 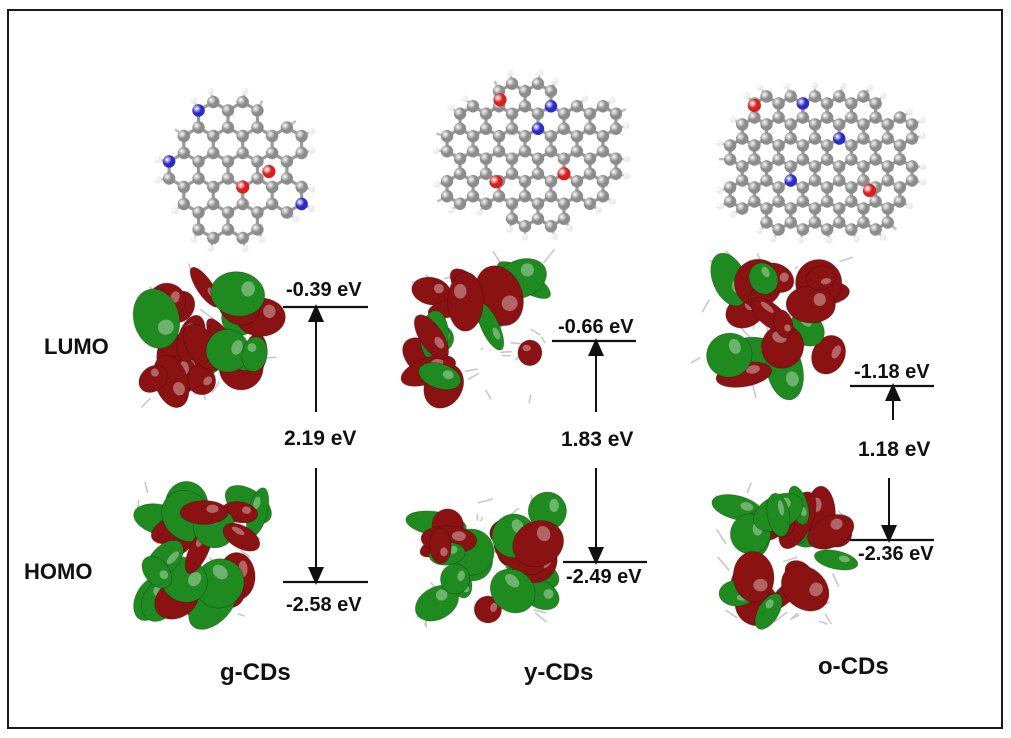 What do you see at coordinates (785, 556) in the screenshot?
I see `o-cds-homo-orbital` at bounding box center [785, 556].